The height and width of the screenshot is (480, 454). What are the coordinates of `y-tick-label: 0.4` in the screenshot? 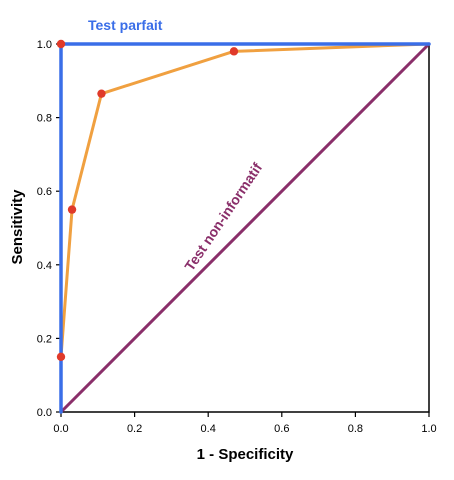 It's located at (44, 266).